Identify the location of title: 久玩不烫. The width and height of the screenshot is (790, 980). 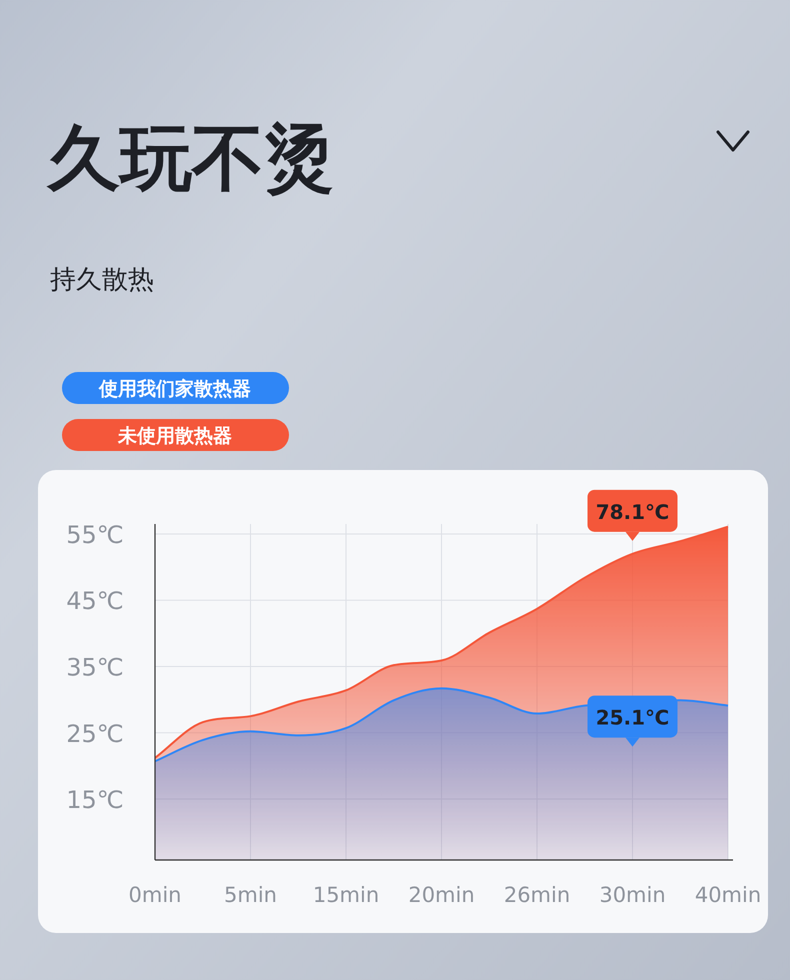
(192, 158).